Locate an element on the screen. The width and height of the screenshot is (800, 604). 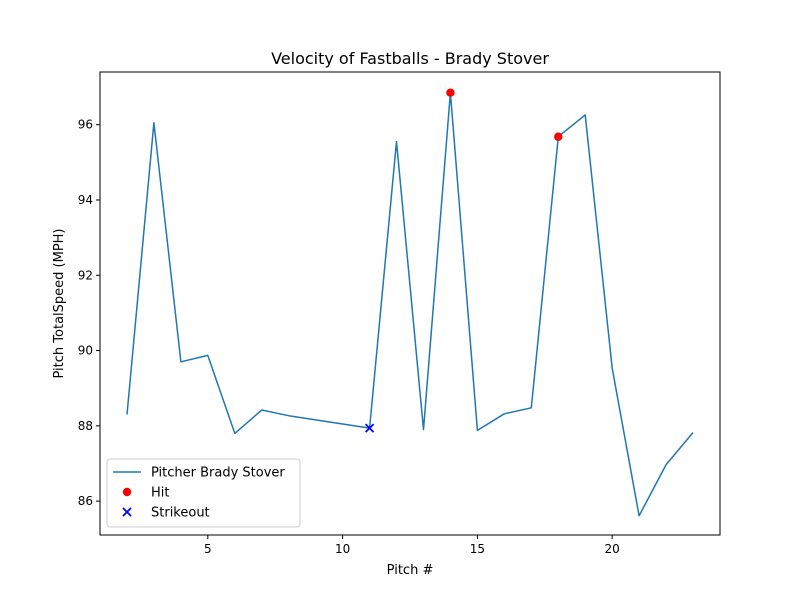
x-tick-label: 10 is located at coordinates (342, 549).